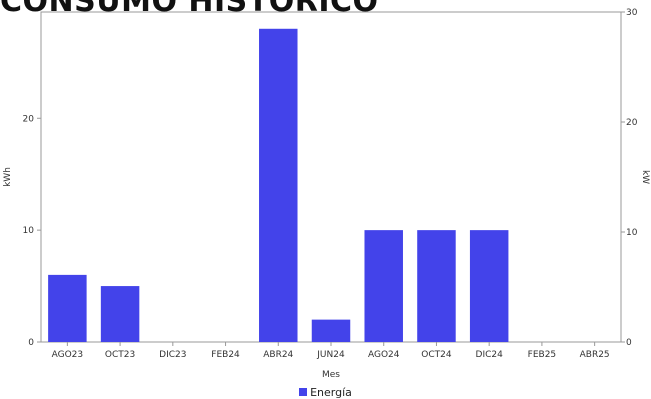 Image resolution: width=651 pixels, height=399 pixels. What do you see at coordinates (331, 392) in the screenshot?
I see `legend-label: Energía` at bounding box center [331, 392].